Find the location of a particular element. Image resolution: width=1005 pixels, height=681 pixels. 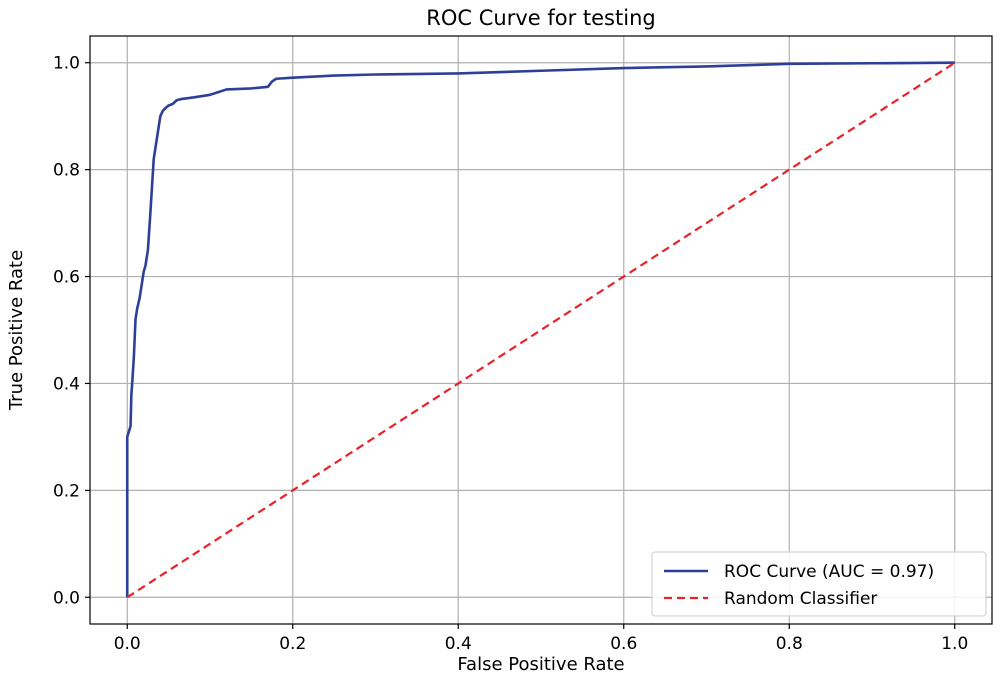

x-tick-label: 0.0 is located at coordinates (127, 644).